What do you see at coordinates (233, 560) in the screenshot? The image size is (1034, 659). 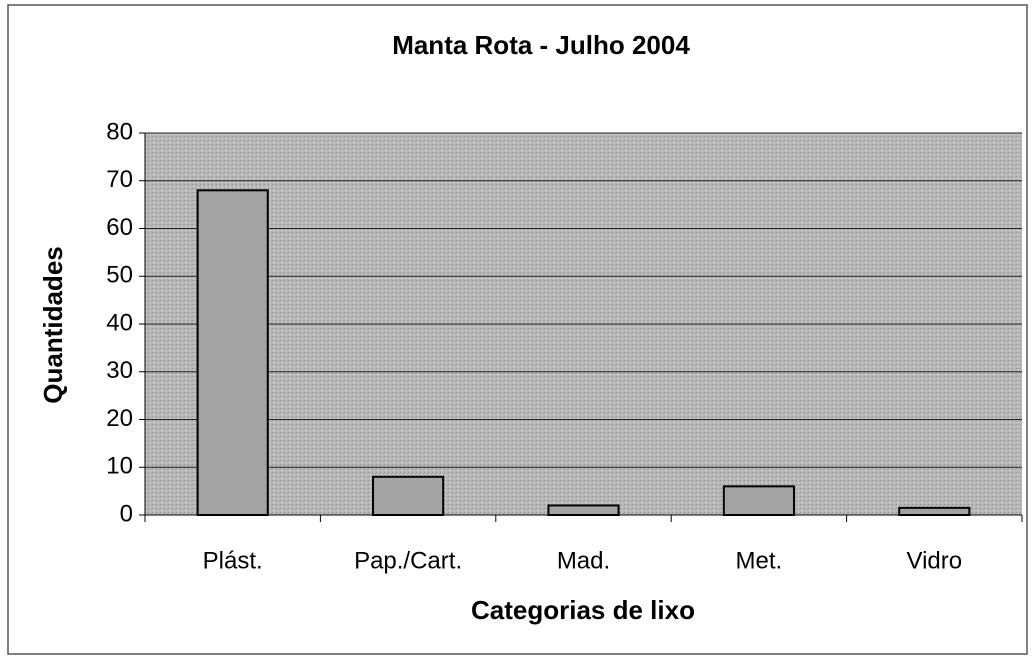 I see `x-tick-label: Plást.` at bounding box center [233, 560].